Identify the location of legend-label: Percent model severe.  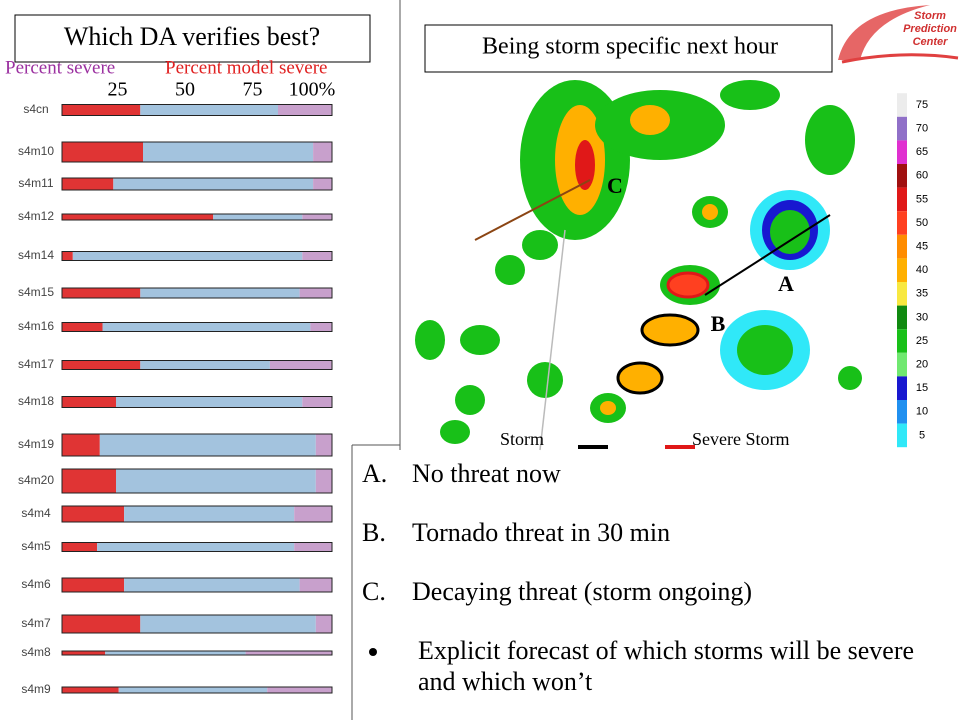
(246, 67).